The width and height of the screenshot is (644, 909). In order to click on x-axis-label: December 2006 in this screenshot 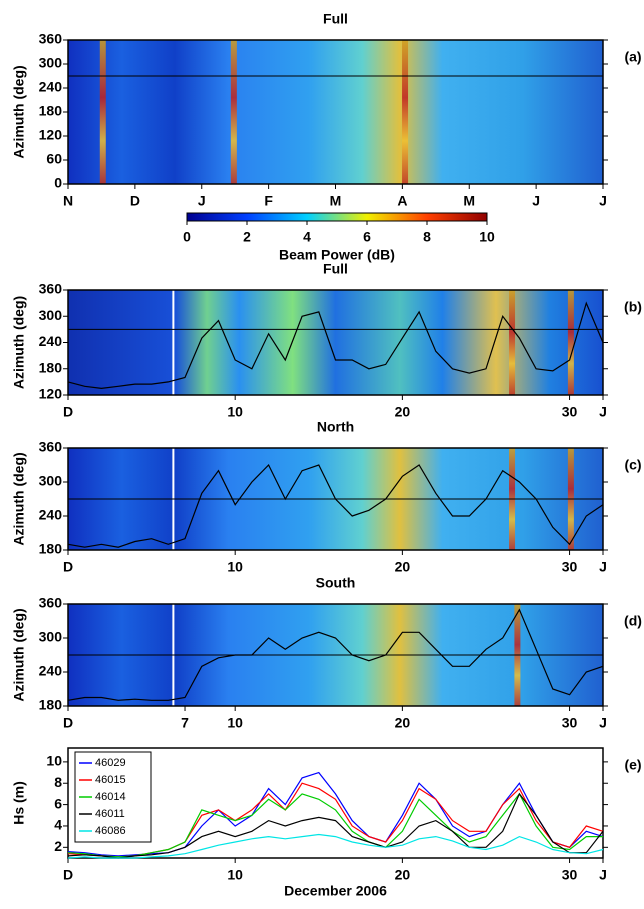, I will do `click(335, 891)`.